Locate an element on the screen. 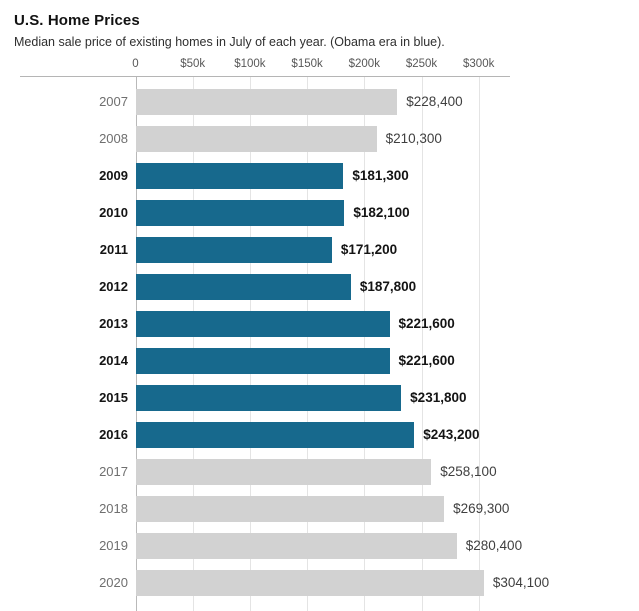 This screenshot has width=639, height=611. bar-row-2020: 2020 $304,100 is located at coordinates (319, 582).